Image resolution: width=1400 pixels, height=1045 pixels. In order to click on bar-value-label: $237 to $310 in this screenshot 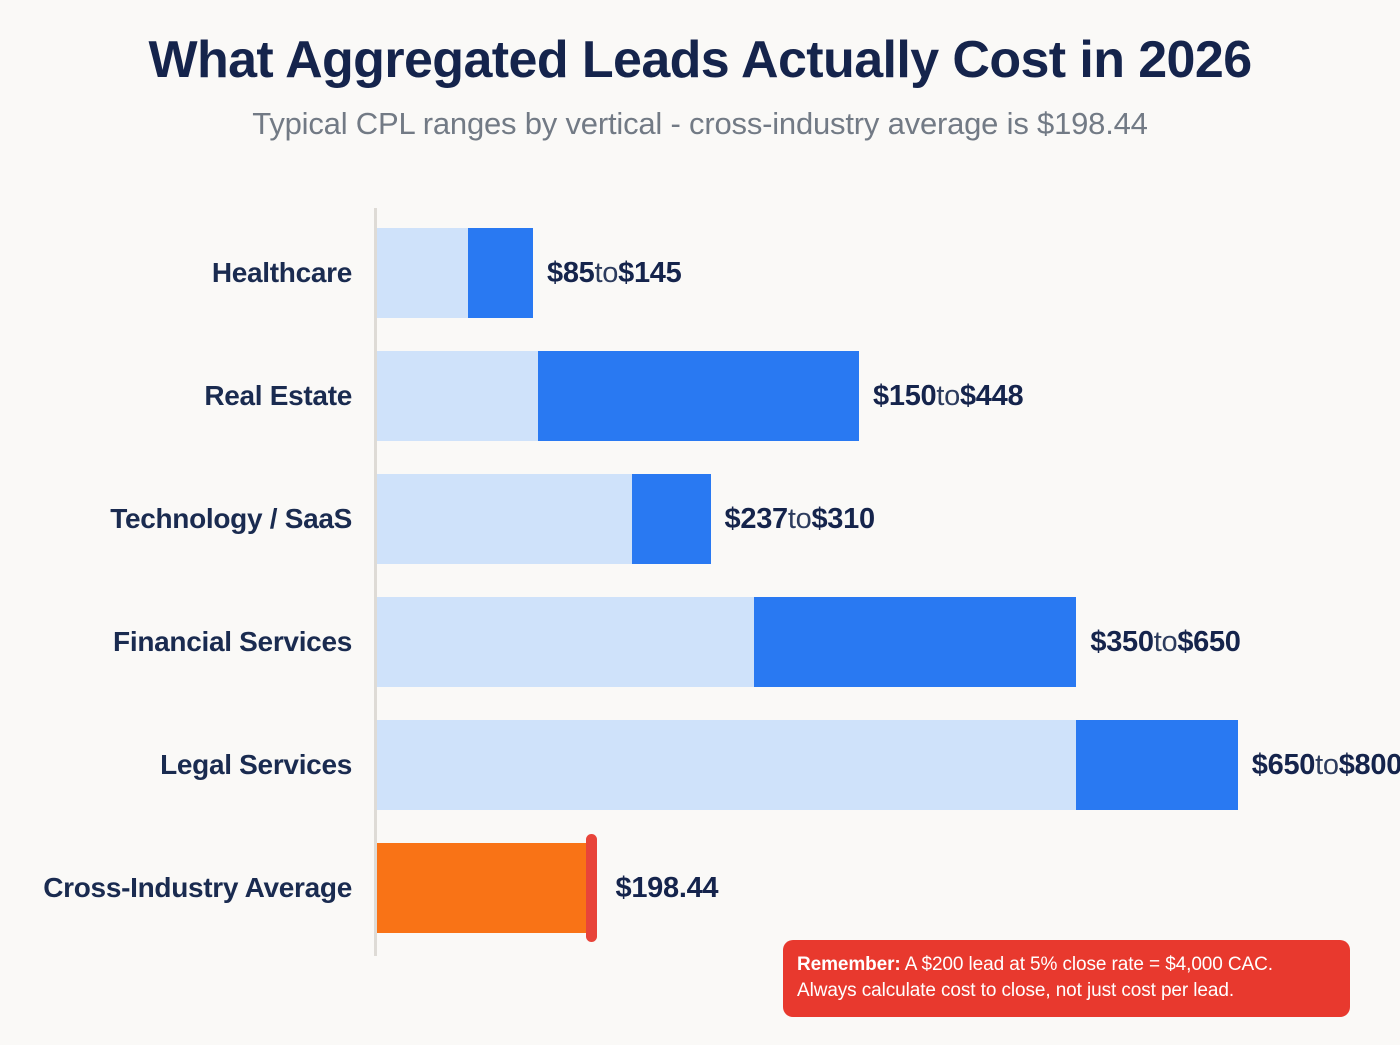, I will do `click(800, 519)`.